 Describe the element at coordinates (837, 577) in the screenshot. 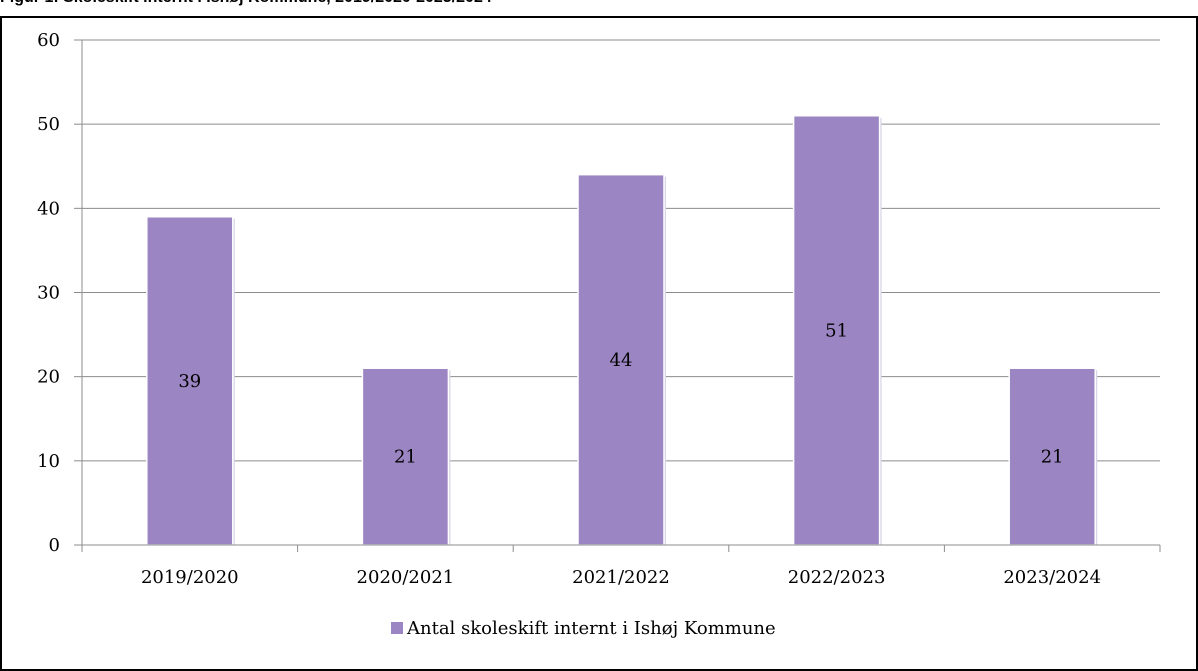

I see `x-tick-label: 2022/2023` at that location.